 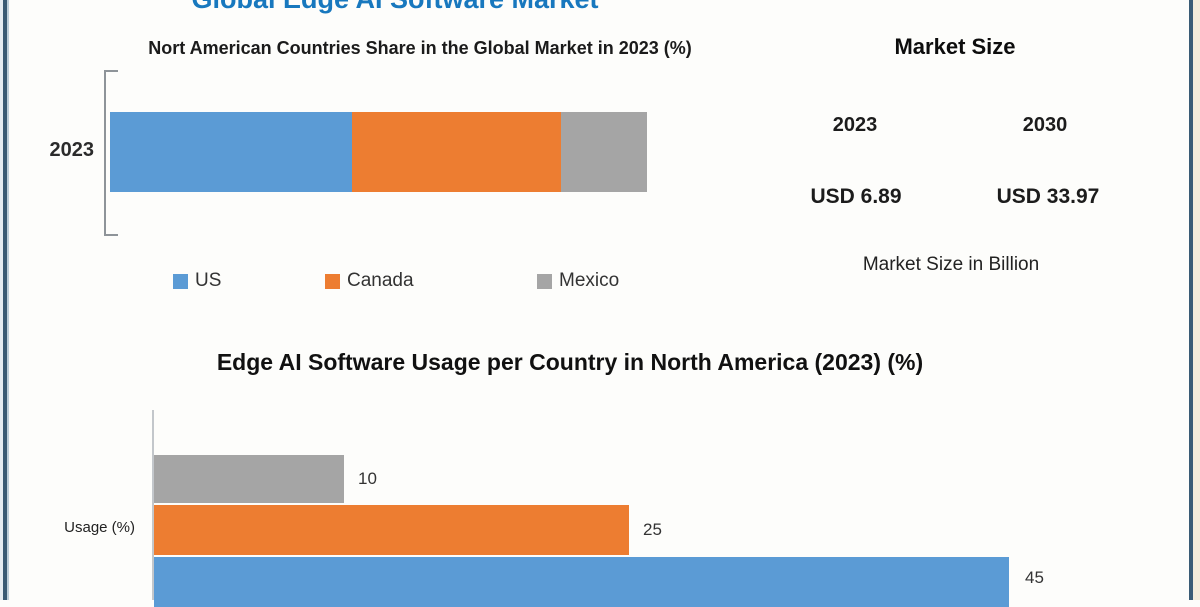 What do you see at coordinates (1196, 300) in the screenshot?
I see `frame-right-margin` at bounding box center [1196, 300].